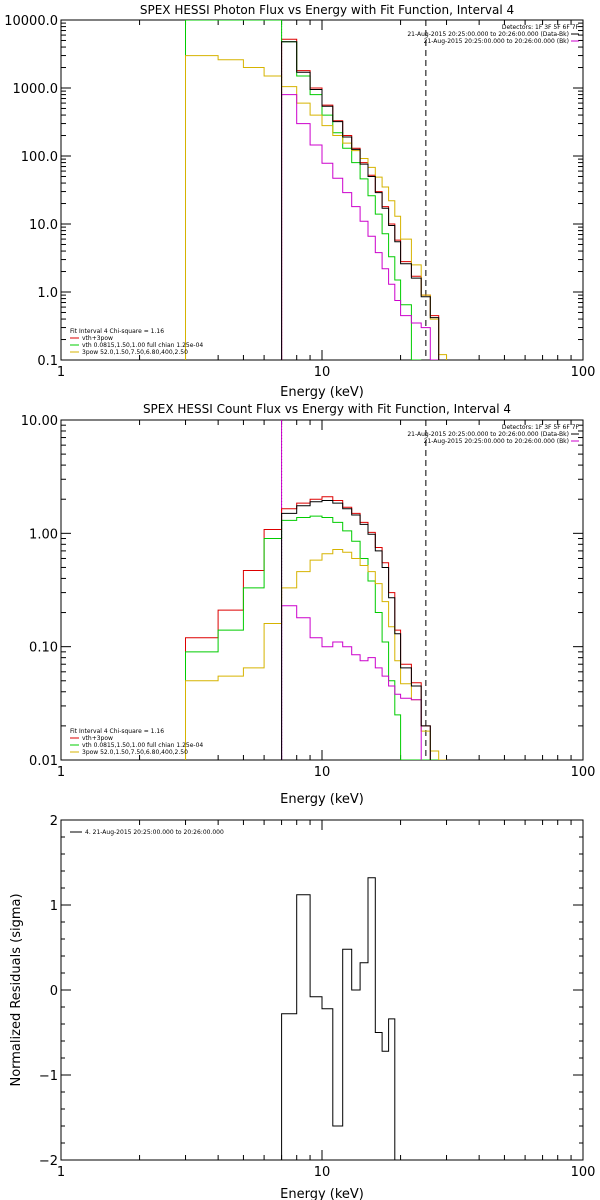 The image size is (600, 1200). What do you see at coordinates (54, 821) in the screenshot?
I see `y-tick-label: 2` at bounding box center [54, 821].